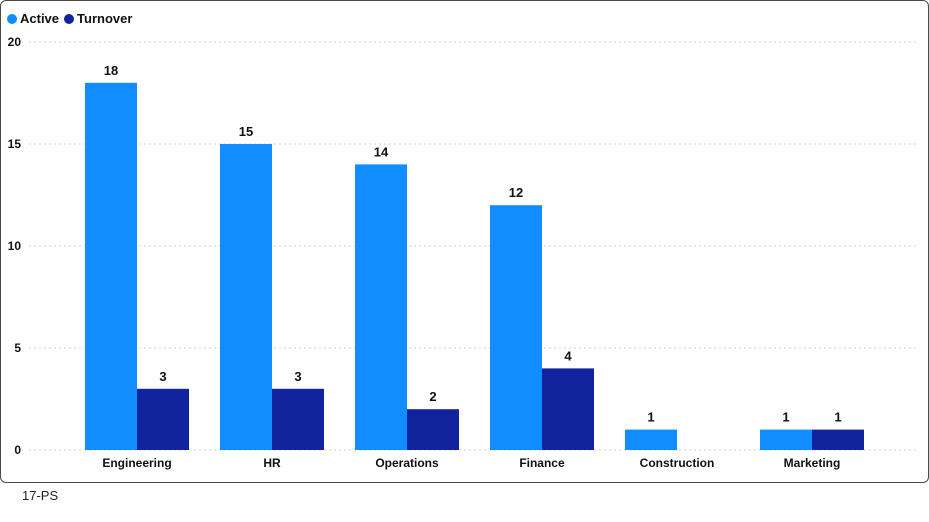  I want to click on legend-label-turnover: Turnover, so click(105, 18).